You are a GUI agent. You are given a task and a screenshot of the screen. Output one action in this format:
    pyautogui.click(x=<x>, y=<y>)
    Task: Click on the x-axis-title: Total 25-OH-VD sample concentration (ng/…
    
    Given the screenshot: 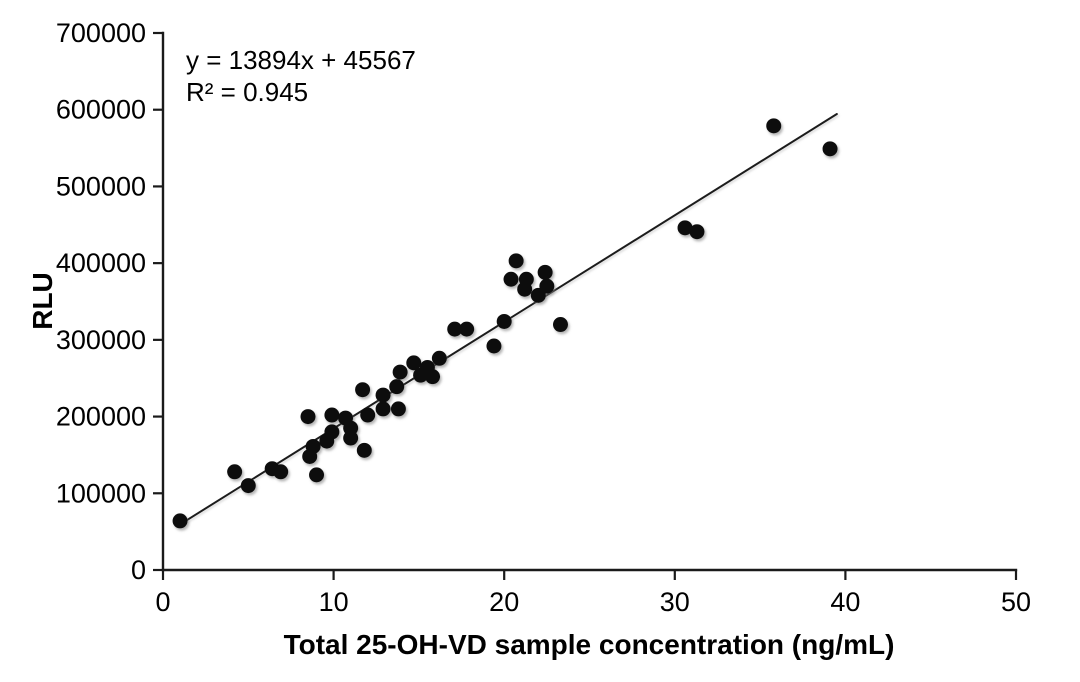 What is the action you would take?
    pyautogui.click(x=589, y=644)
    